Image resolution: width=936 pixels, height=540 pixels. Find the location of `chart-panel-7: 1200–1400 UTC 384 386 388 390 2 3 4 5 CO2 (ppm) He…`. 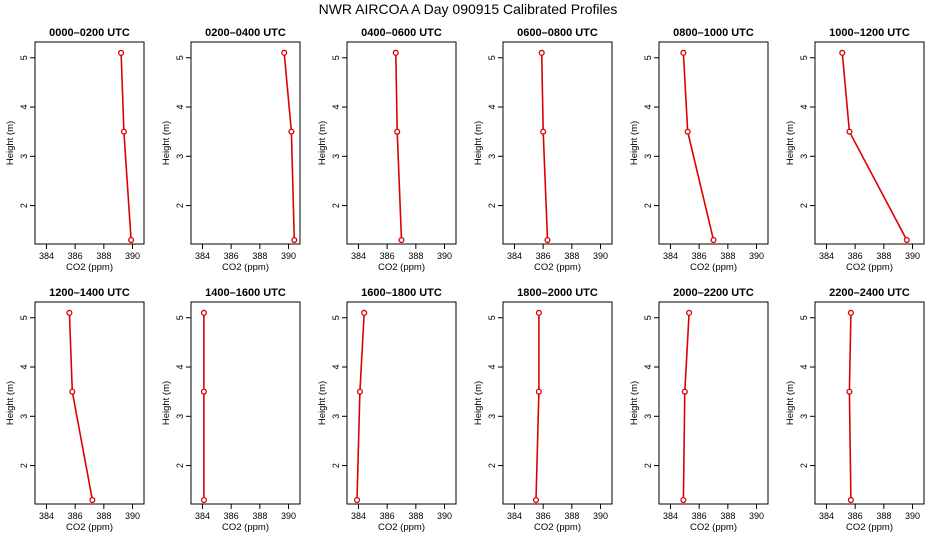

chart-panel-7: 1200–1400 UTC 384 386 388 390 2 3 4 5 CO2 (ppm) He… is located at coordinates (75, 410).